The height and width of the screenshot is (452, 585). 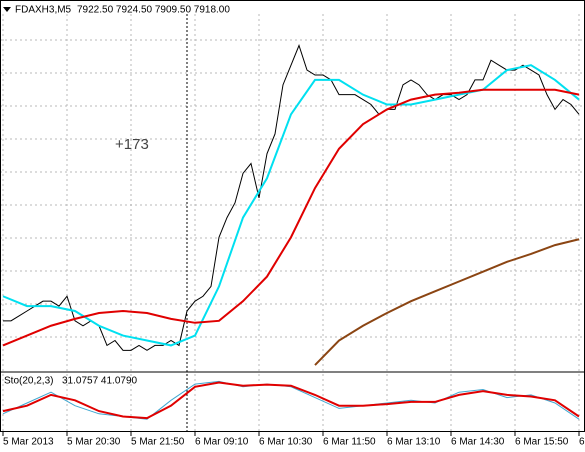 I want to click on x-tick-label: 6 Mar 14:30, so click(x=478, y=442).